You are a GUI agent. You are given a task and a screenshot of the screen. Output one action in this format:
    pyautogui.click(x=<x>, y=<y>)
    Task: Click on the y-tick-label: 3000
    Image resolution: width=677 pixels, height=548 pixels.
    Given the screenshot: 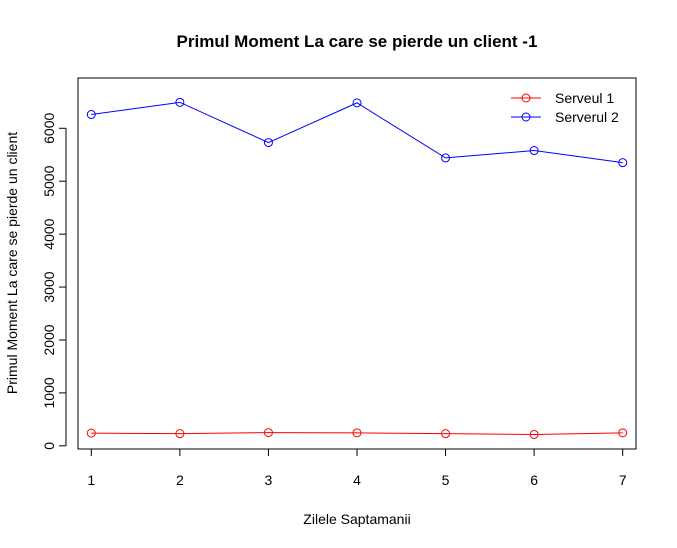 What is the action you would take?
    pyautogui.click(x=49, y=286)
    